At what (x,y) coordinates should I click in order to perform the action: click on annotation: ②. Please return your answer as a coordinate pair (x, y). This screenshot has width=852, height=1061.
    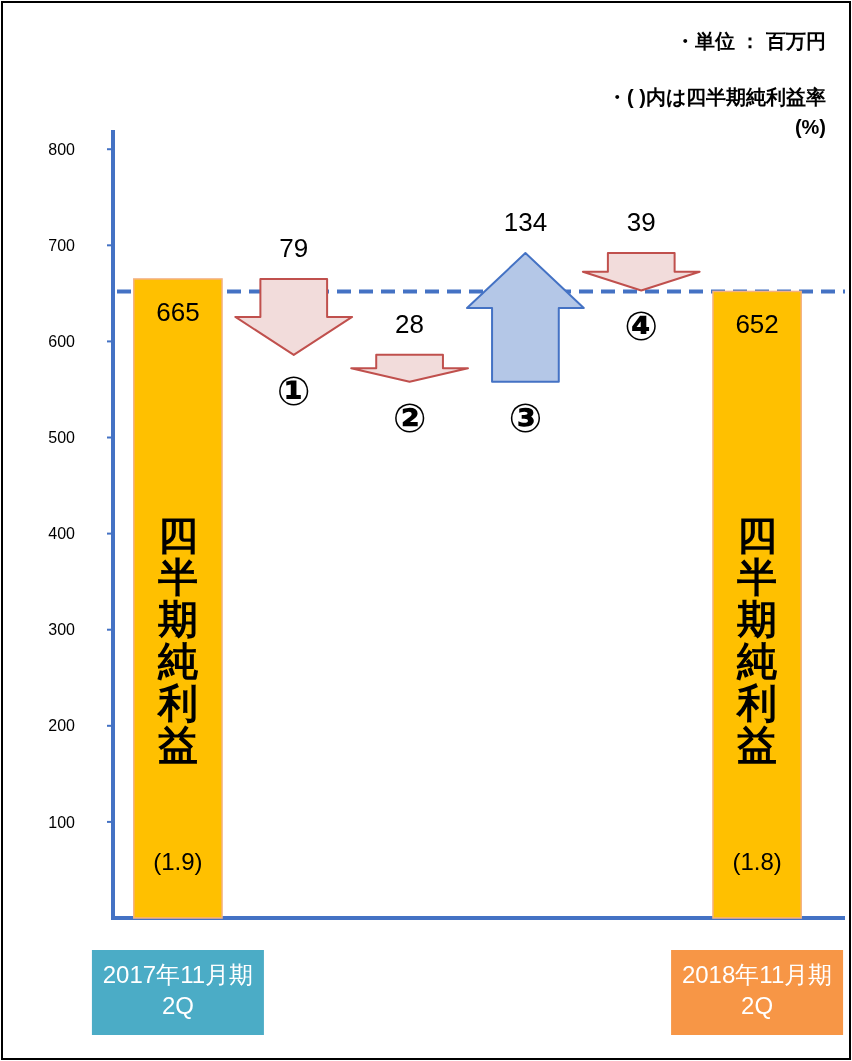
    Looking at the image, I should click on (409, 417).